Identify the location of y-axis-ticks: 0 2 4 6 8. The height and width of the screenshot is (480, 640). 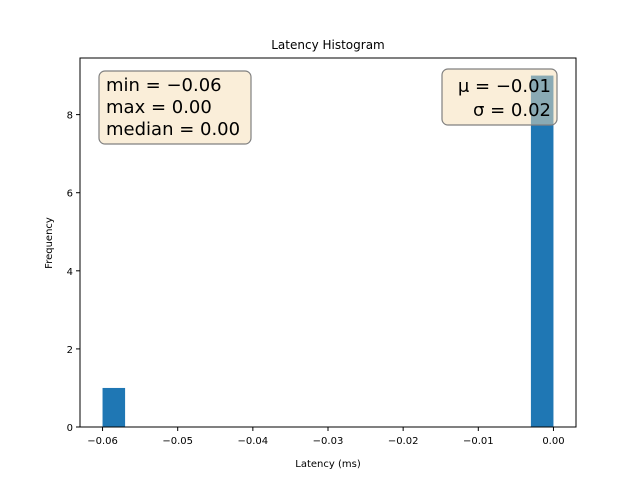
(73, 272).